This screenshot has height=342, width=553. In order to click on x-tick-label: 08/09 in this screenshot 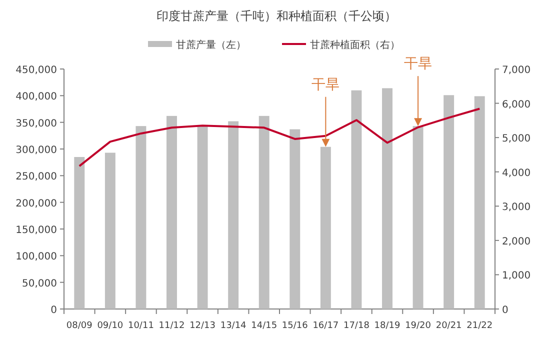, I will do `click(79, 326)`.